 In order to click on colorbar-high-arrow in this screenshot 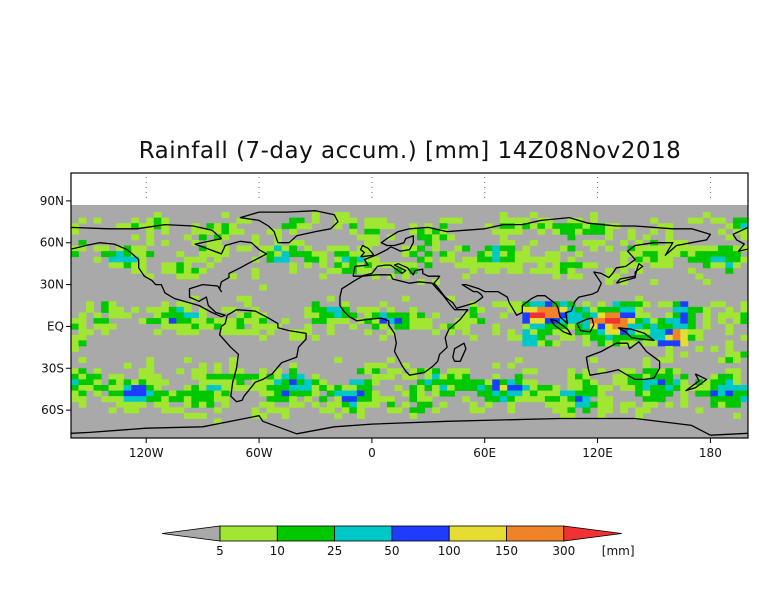, I will do `click(592, 533)`.